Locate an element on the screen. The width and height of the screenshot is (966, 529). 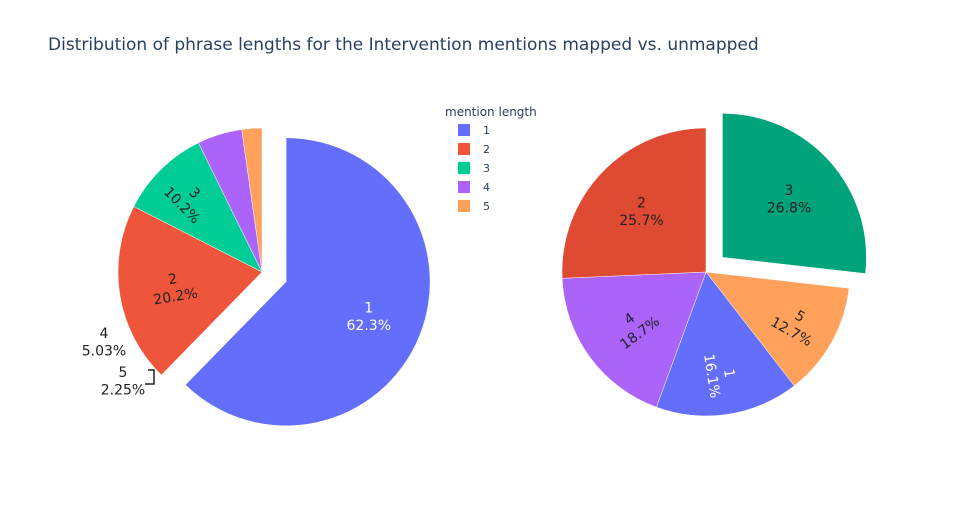
slice-category-label: 4 is located at coordinates (104, 334).